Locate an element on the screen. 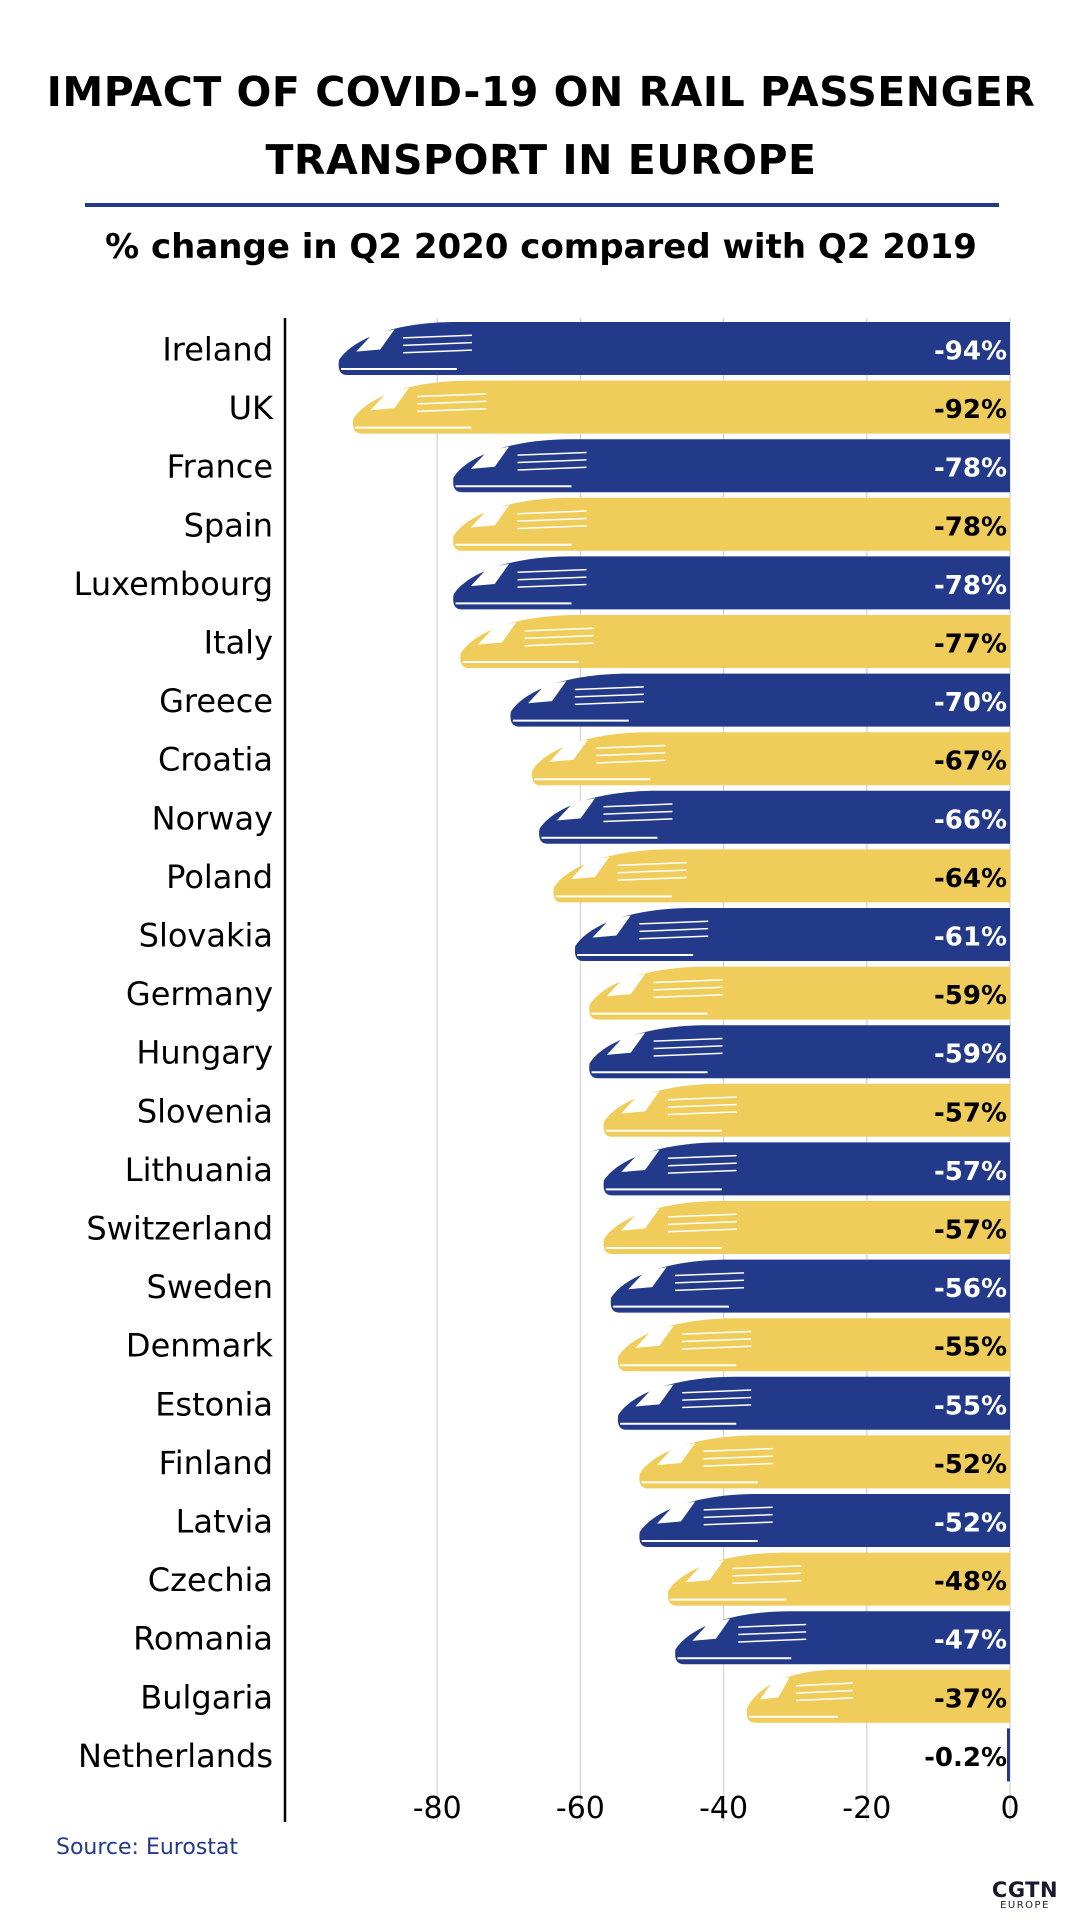  chart-title-line-1: IMPACT OF COVID-19 ON RAIL PASSENGER is located at coordinates (541, 92).